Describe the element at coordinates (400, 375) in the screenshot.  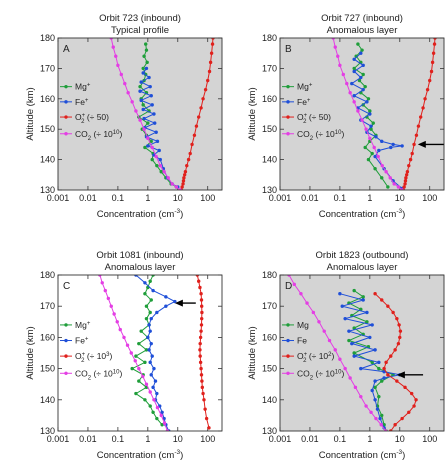
I see `layer-arrowhead` at that location.